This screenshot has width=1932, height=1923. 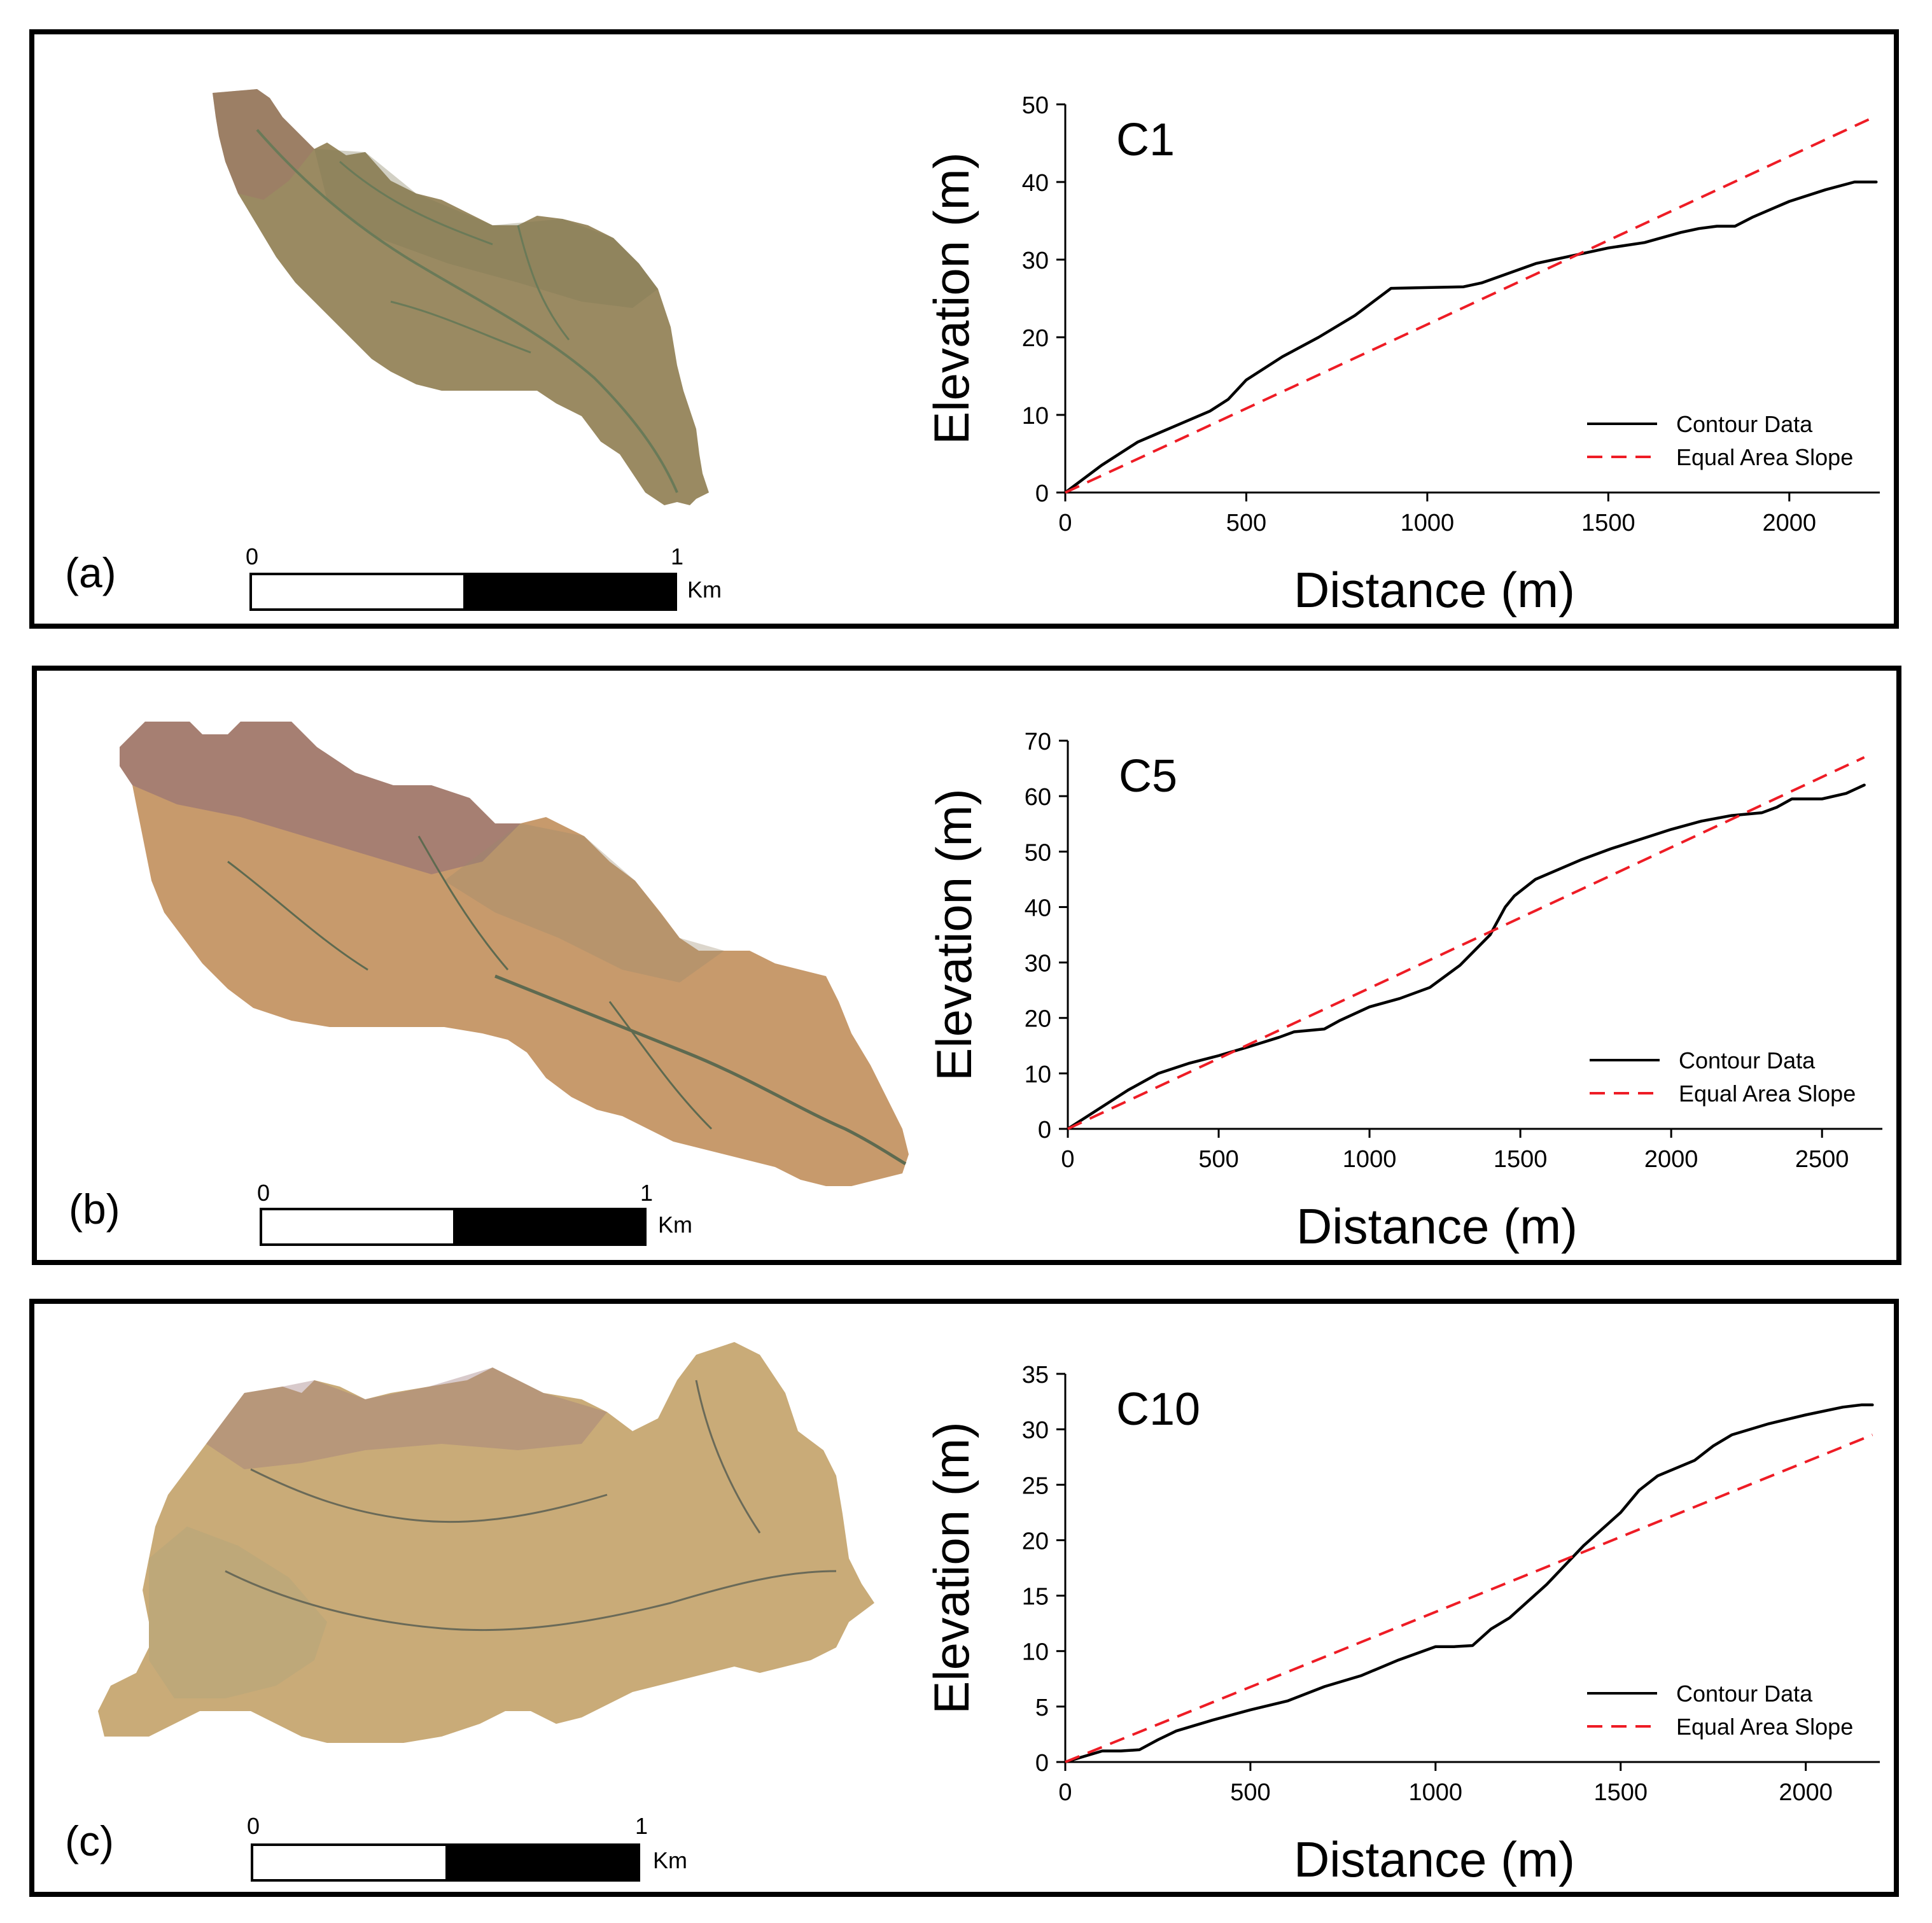 What do you see at coordinates (94, 1209) in the screenshot?
I see `panel-label: (b)` at bounding box center [94, 1209].